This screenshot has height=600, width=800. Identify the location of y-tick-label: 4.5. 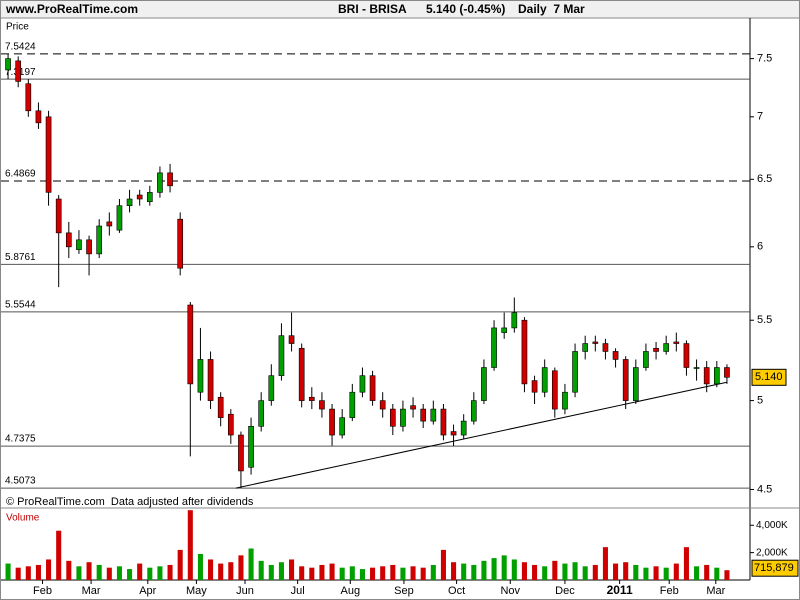
(764, 489).